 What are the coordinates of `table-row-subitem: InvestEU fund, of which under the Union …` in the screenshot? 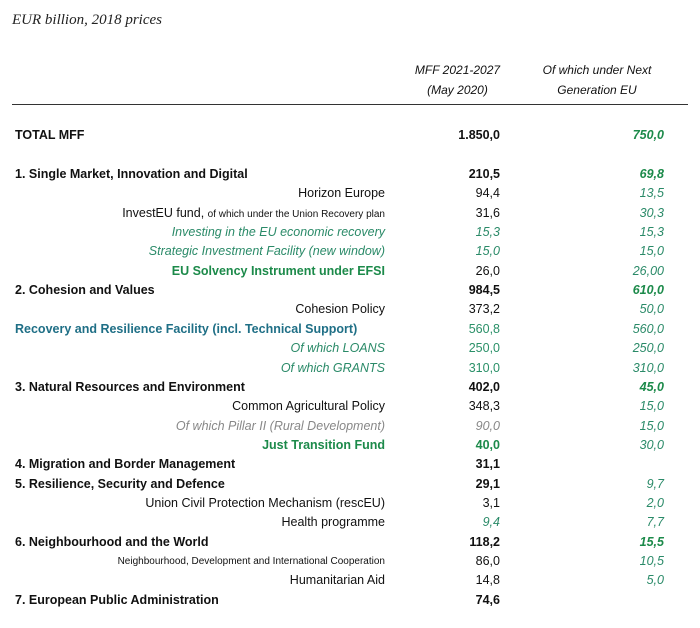 It's located at (350, 213).